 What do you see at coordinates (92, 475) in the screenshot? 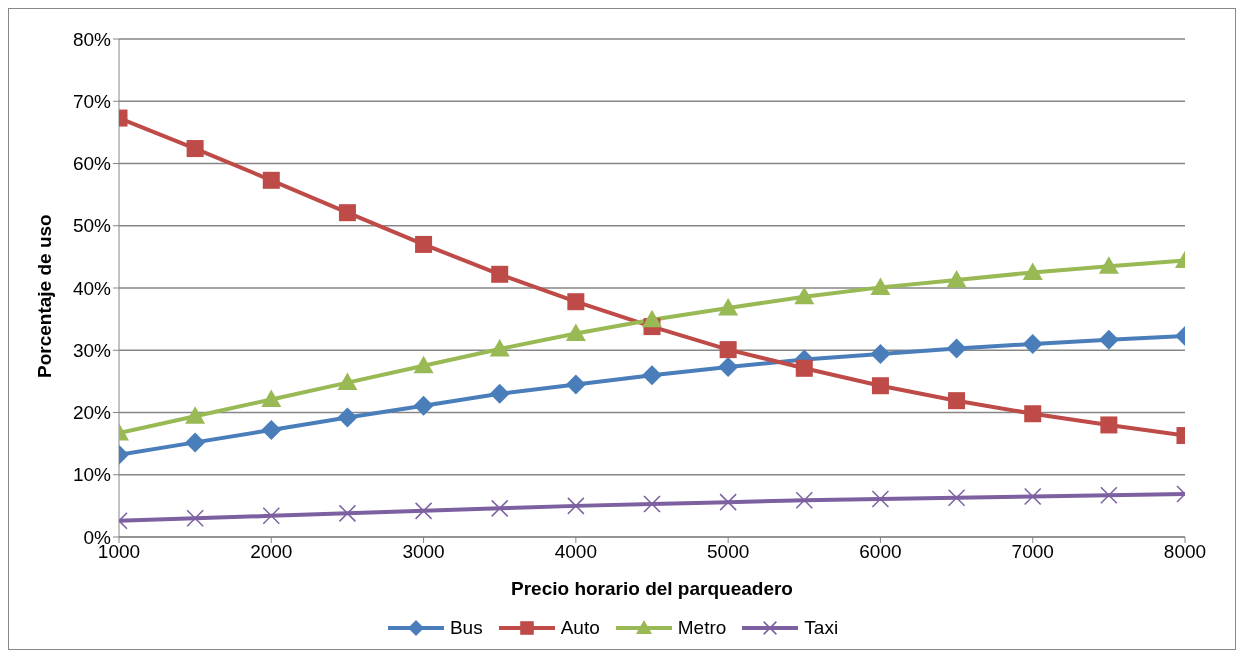
I see `y-tick-label: 10%` at bounding box center [92, 475].